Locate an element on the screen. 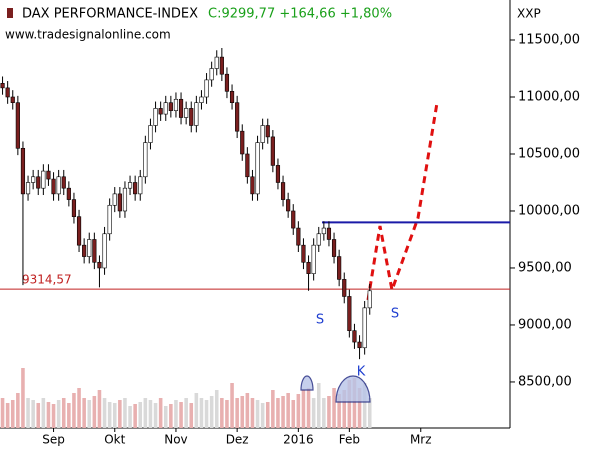 The height and width of the screenshot is (450, 595). axis-label: XXP is located at coordinates (529, 14).